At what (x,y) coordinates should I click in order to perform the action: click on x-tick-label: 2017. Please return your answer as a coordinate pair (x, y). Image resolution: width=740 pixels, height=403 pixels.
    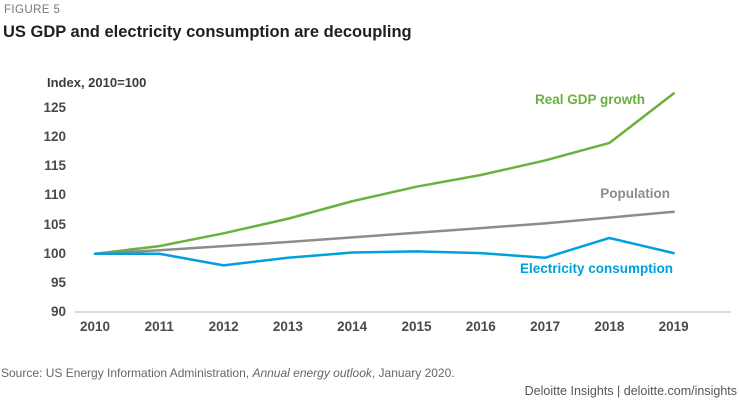
    Looking at the image, I should click on (545, 326).